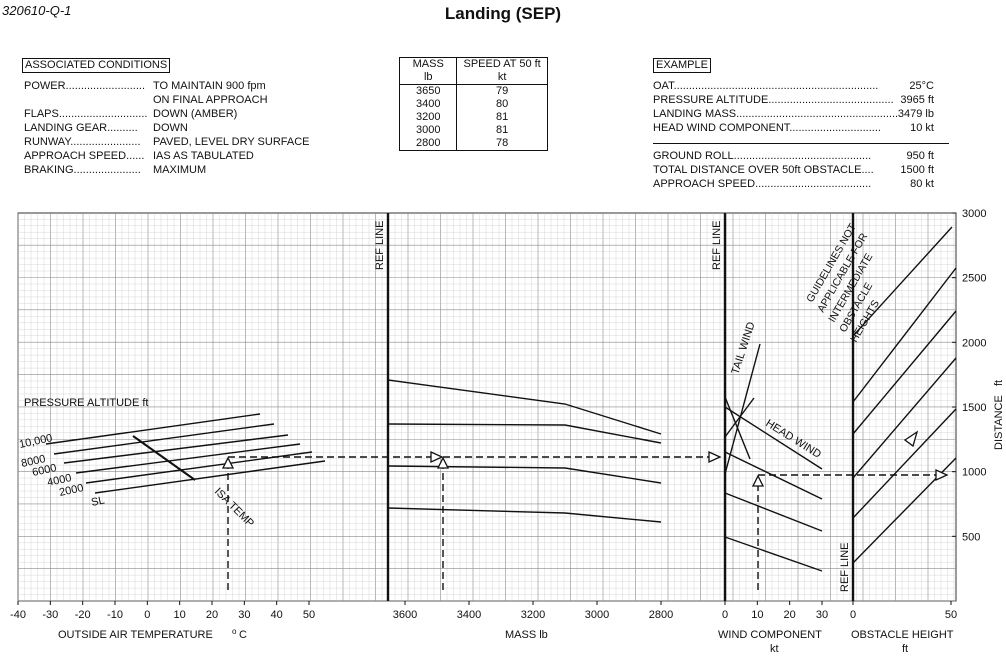 The height and width of the screenshot is (660, 1006). What do you see at coordinates (83, 615) in the screenshot?
I see `oat-tick-label: -20` at bounding box center [83, 615].